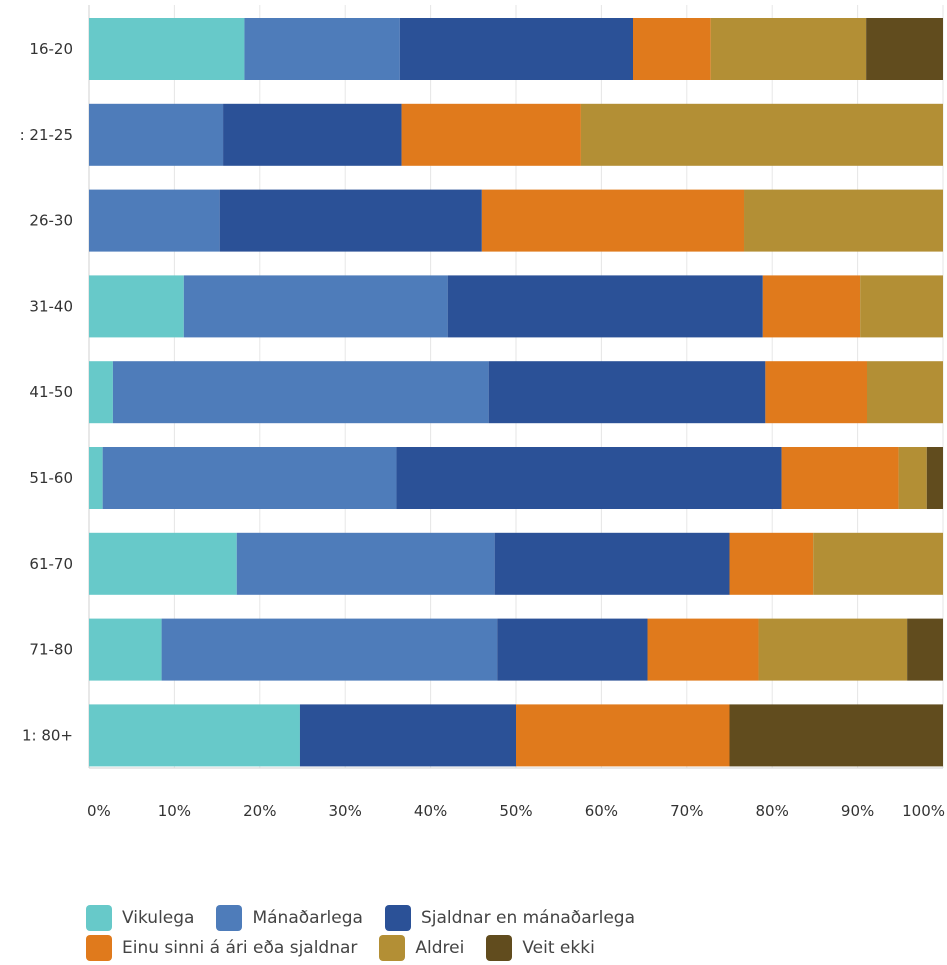 The image size is (947, 965). What do you see at coordinates (430, 811) in the screenshot?
I see `x-tick-label: 40%` at bounding box center [430, 811].